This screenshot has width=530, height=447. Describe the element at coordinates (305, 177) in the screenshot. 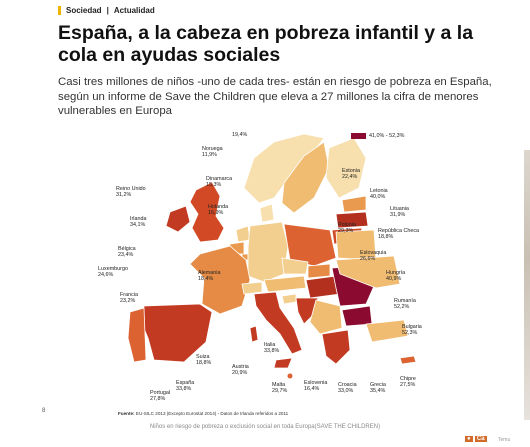

I see `region-sweden` at that location.